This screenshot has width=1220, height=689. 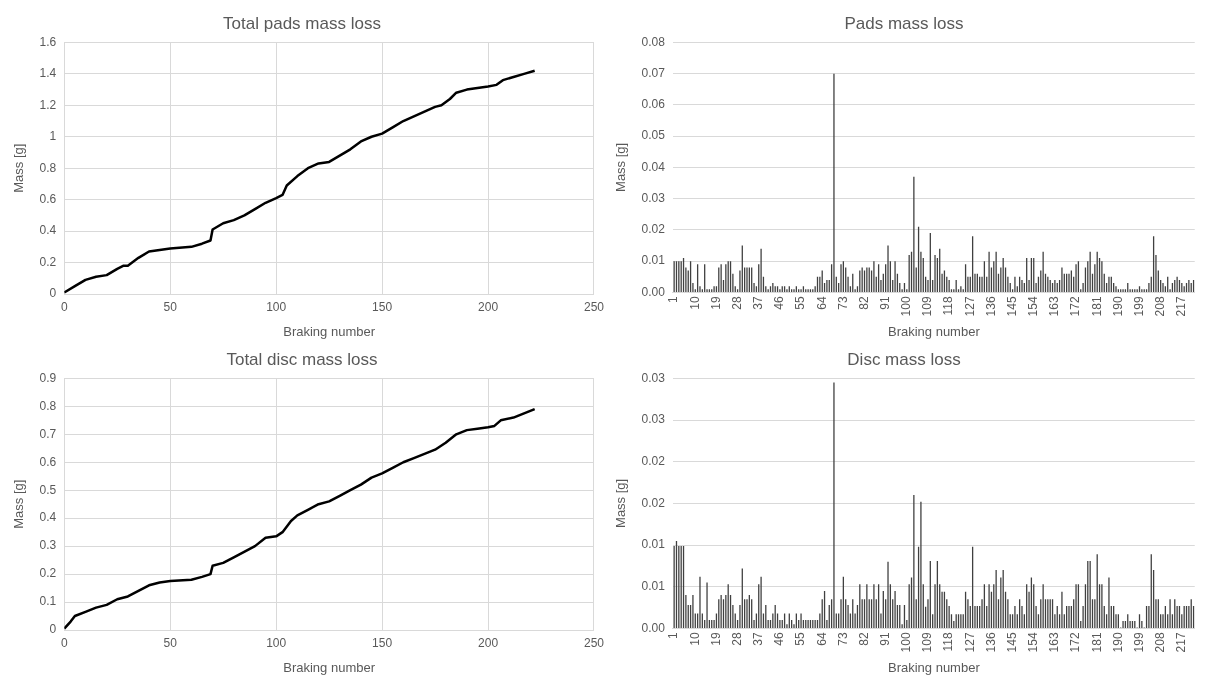 What do you see at coordinates (1159, 306) in the screenshot?
I see `x-tick-label: 208` at bounding box center [1159, 306].